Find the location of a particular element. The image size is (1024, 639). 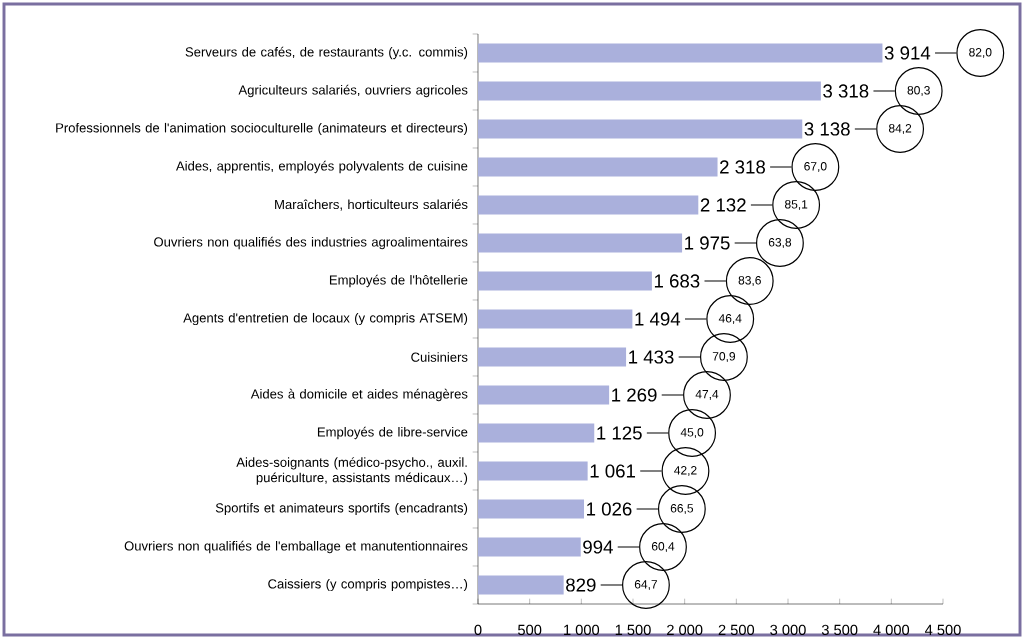

annotation: 66,5 is located at coordinates (682, 509).